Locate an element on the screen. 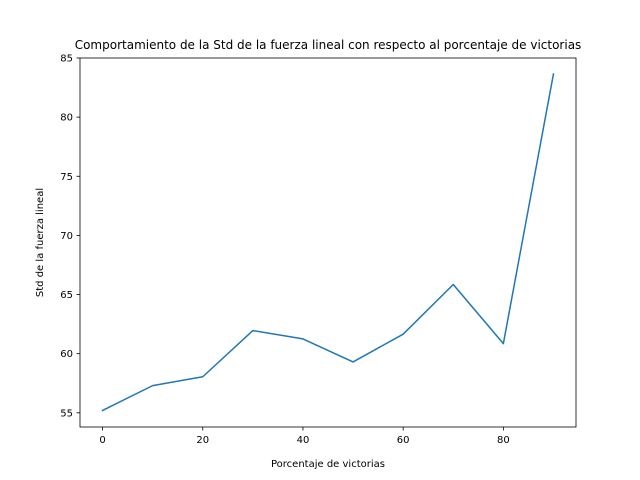 The image size is (640, 480). y-axis-label: Std de la fuerza lineal is located at coordinates (40, 242).